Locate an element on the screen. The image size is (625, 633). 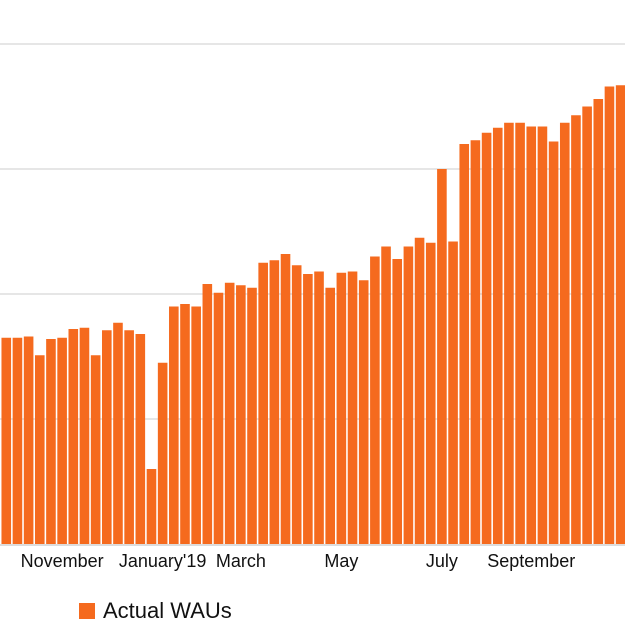
x-tick-label: September is located at coordinates (531, 561).